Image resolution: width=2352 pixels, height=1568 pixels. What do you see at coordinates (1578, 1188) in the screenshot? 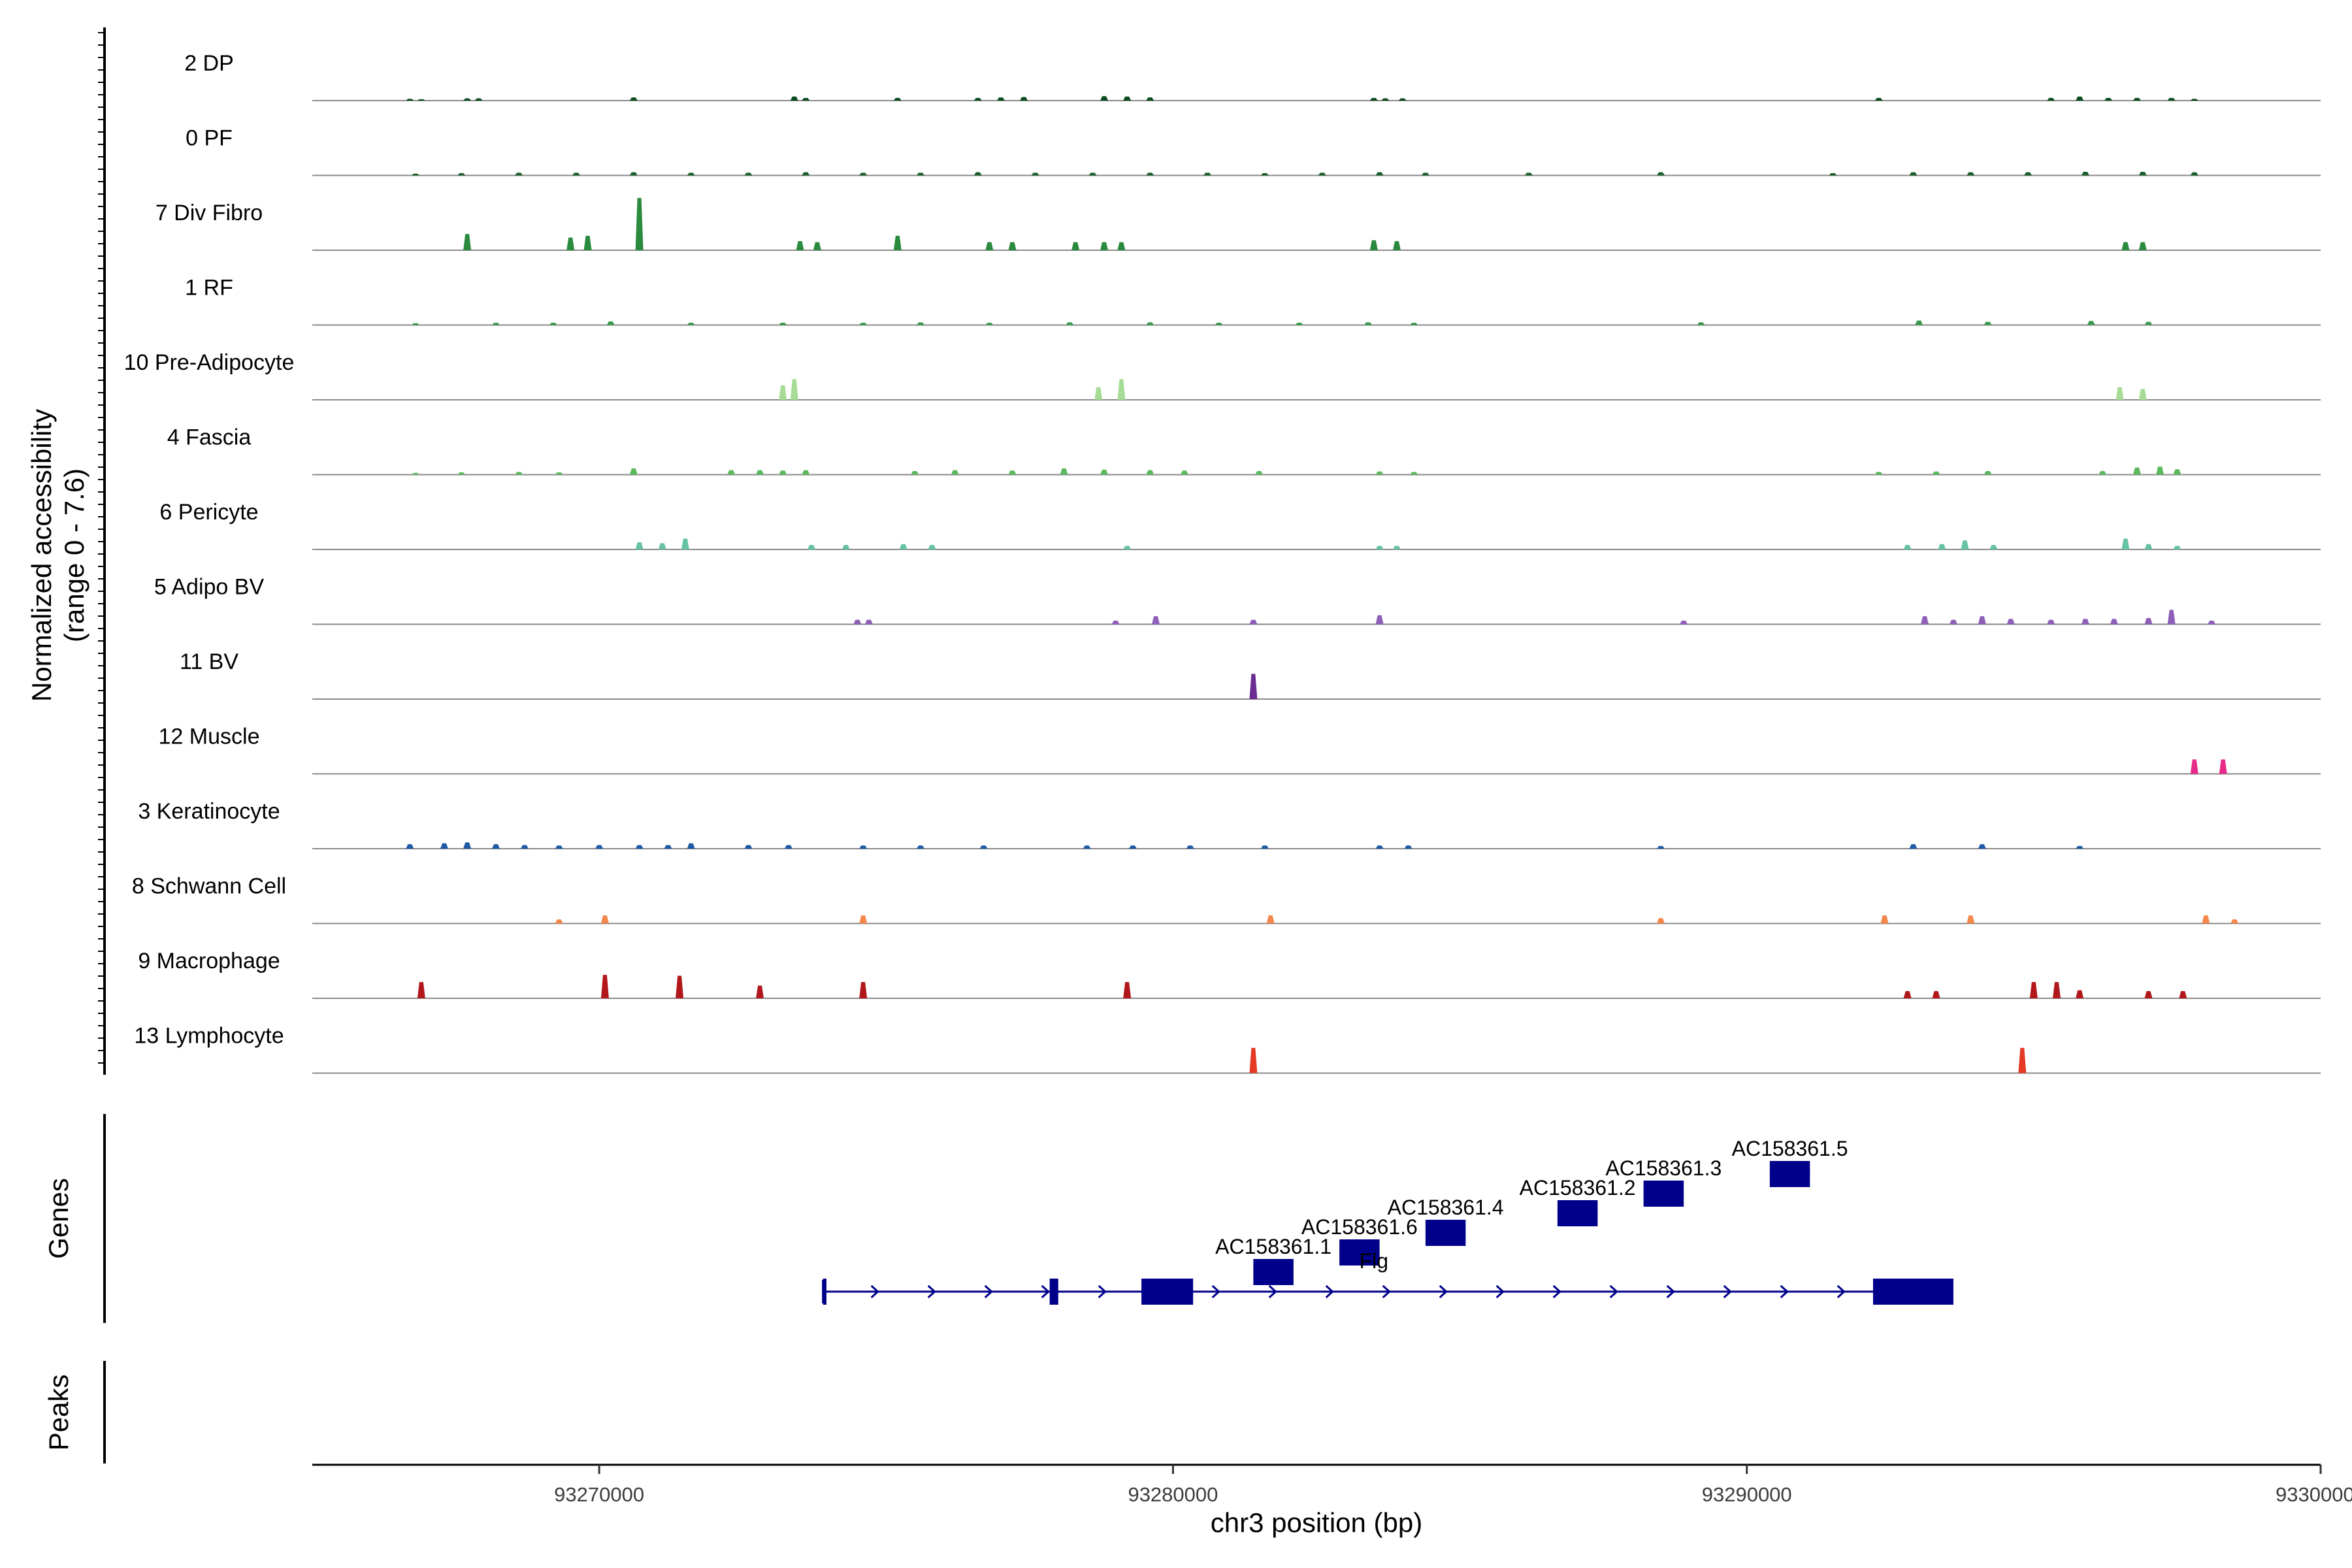
I see `gene-label: AC158361.2` at bounding box center [1578, 1188].